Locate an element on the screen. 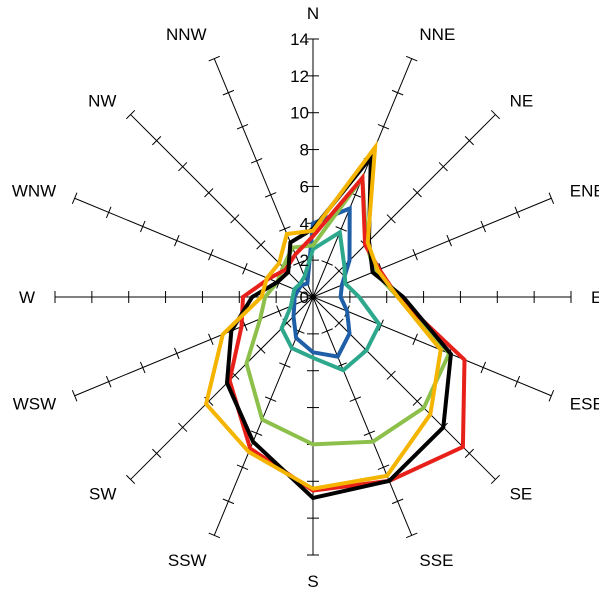 This screenshot has width=599, height=592. axis-sse is located at coordinates (362, 416).